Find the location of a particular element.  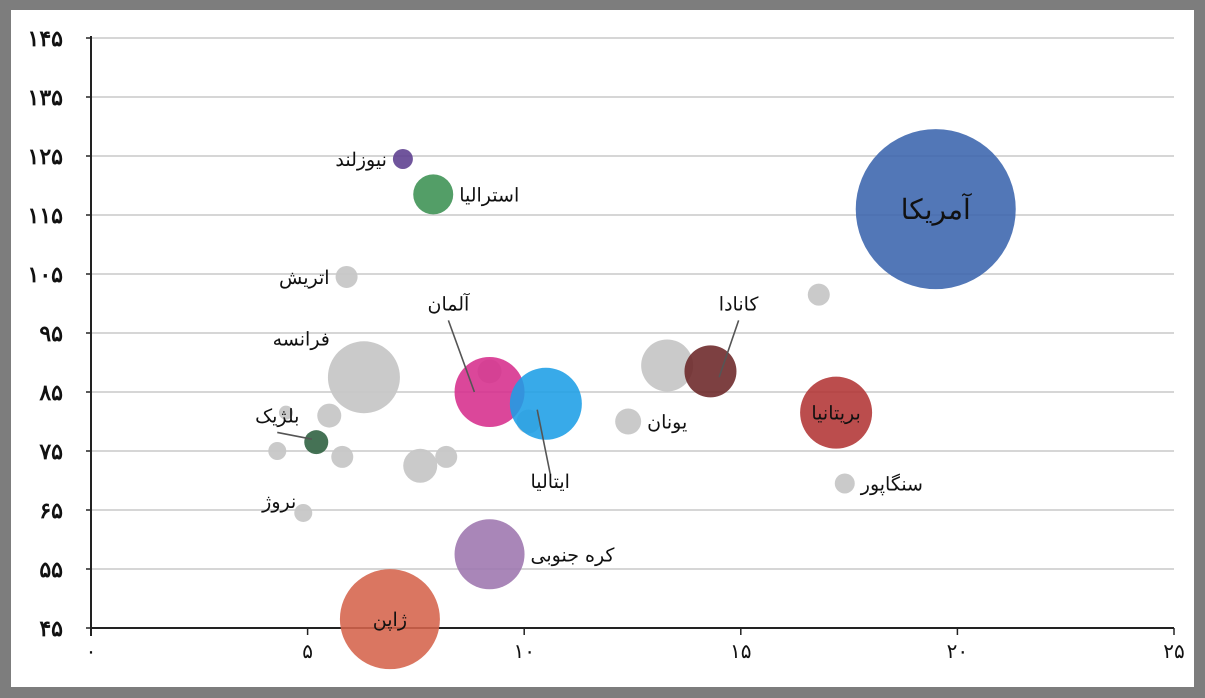

bubble-label: کره جنوبی is located at coordinates (573, 555).